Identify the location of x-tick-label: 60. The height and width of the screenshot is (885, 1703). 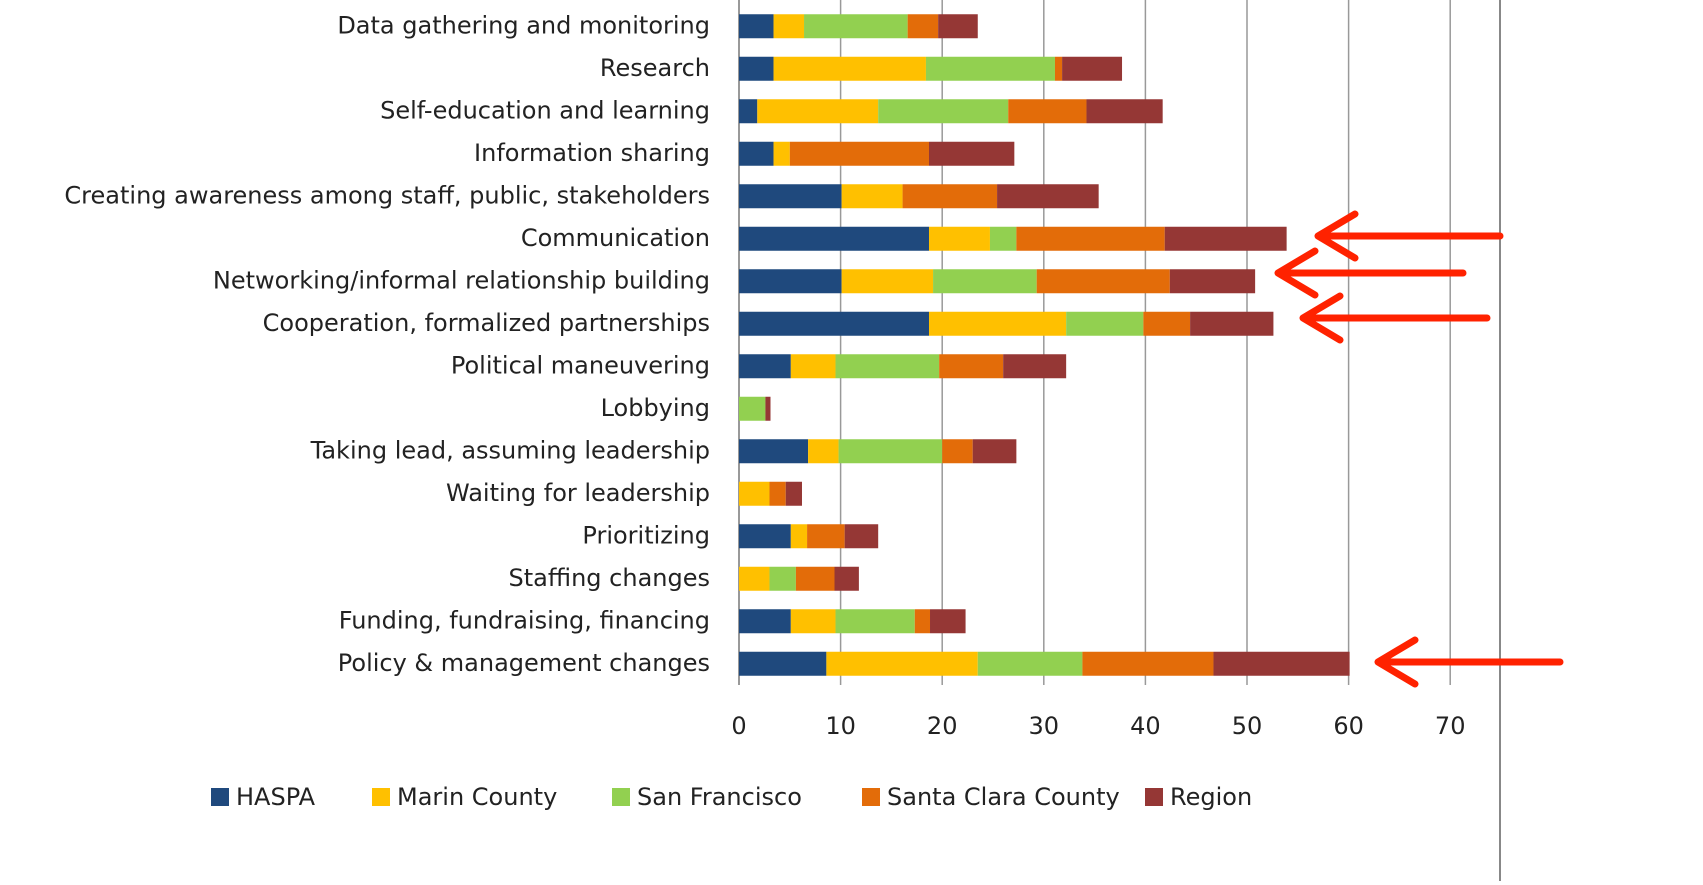
(1348, 726).